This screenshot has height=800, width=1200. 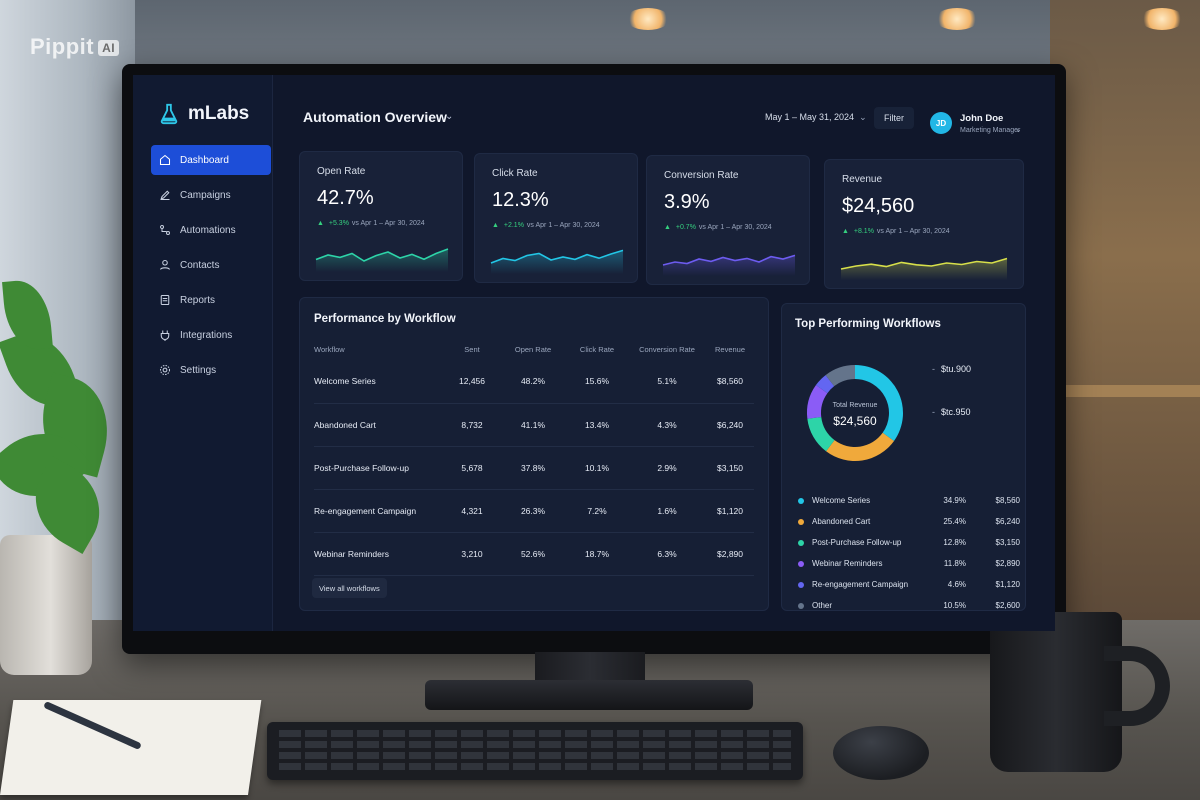 I want to click on legend-label: Webinar Reminders, so click(x=847, y=563).